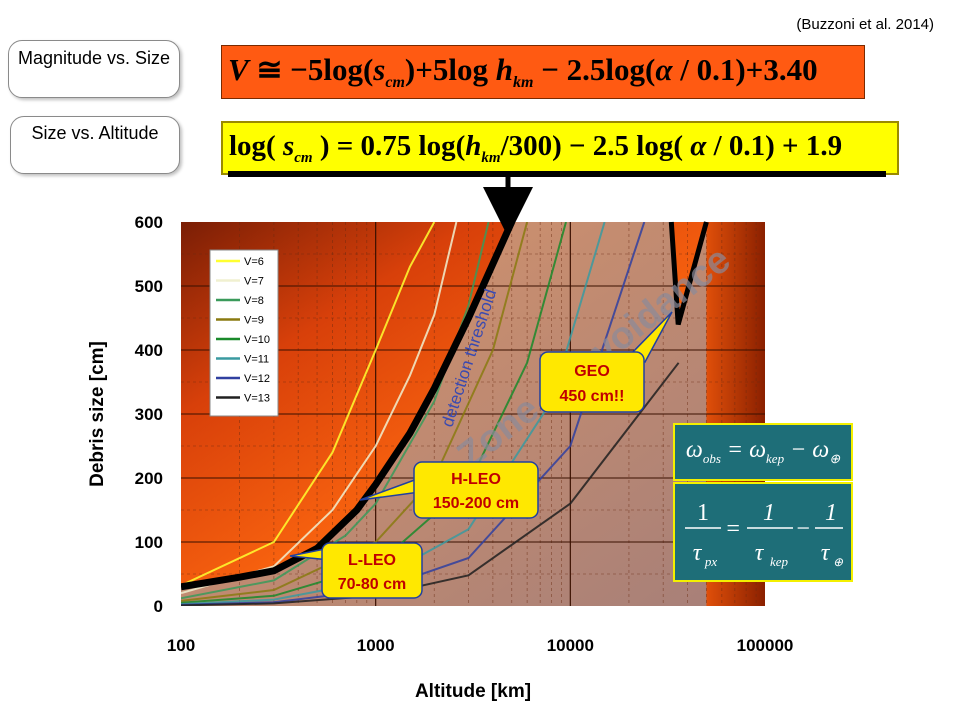  Describe the element at coordinates (473, 691) in the screenshot. I see `x-axis-label: Altitude [km]` at that location.